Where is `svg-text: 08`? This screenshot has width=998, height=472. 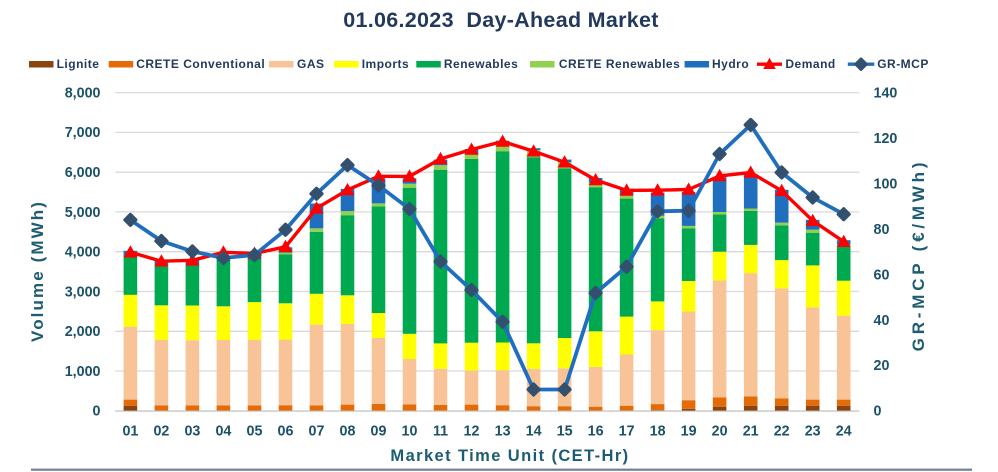 svg-text: 08 is located at coordinates (348, 432).